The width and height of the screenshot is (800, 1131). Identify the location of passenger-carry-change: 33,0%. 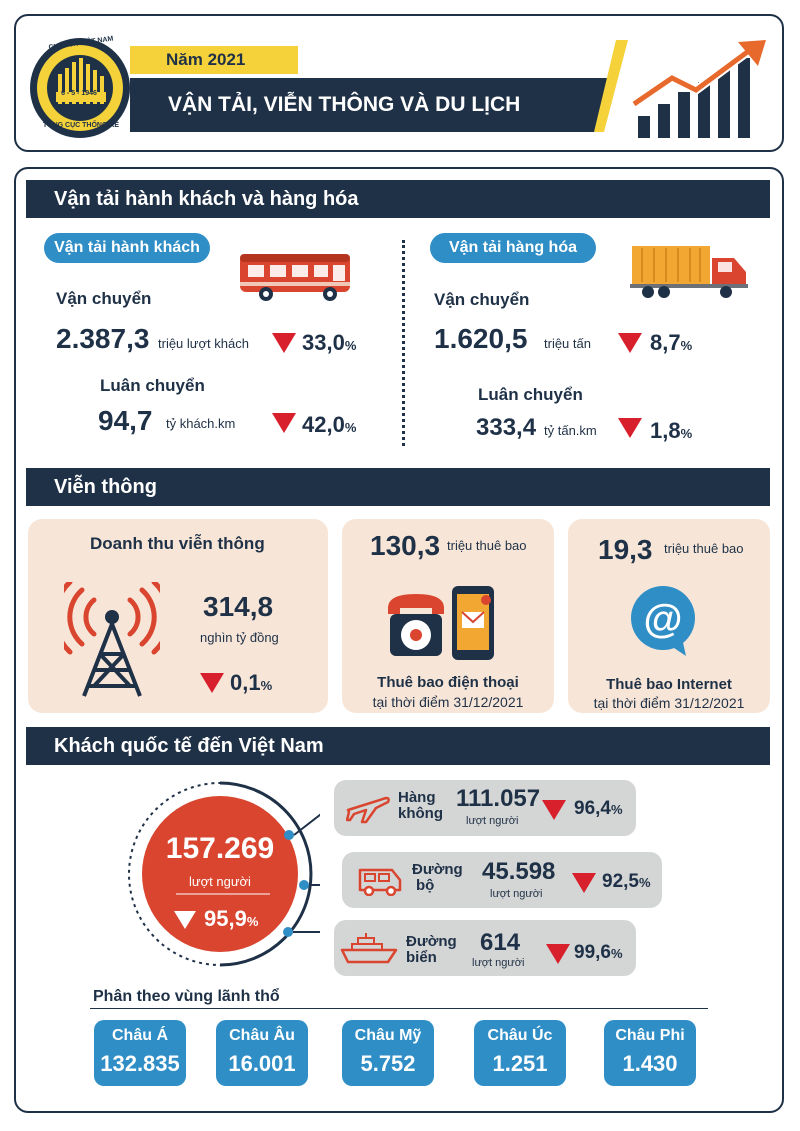
(329, 342).